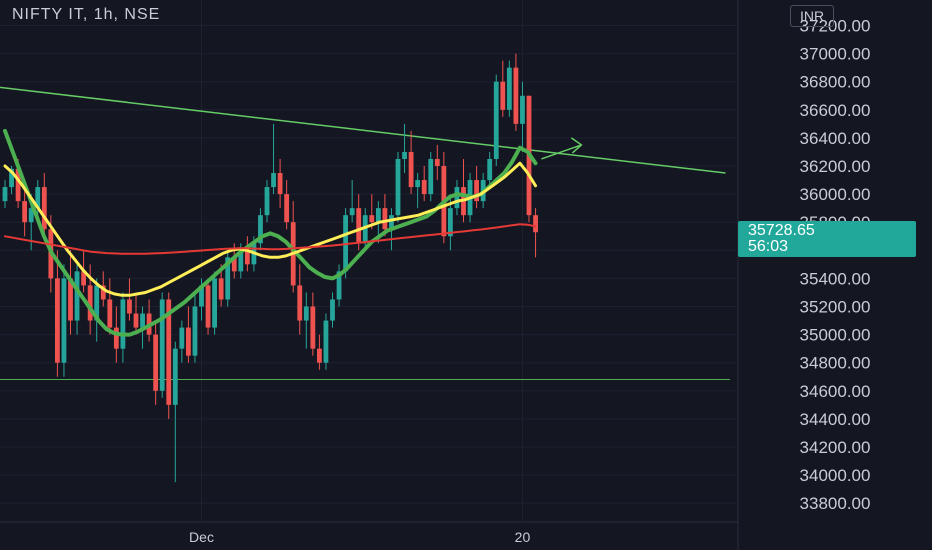 The width and height of the screenshot is (932, 550). Describe the element at coordinates (835, 138) in the screenshot. I see `price-tick-label: 36400.00` at that location.